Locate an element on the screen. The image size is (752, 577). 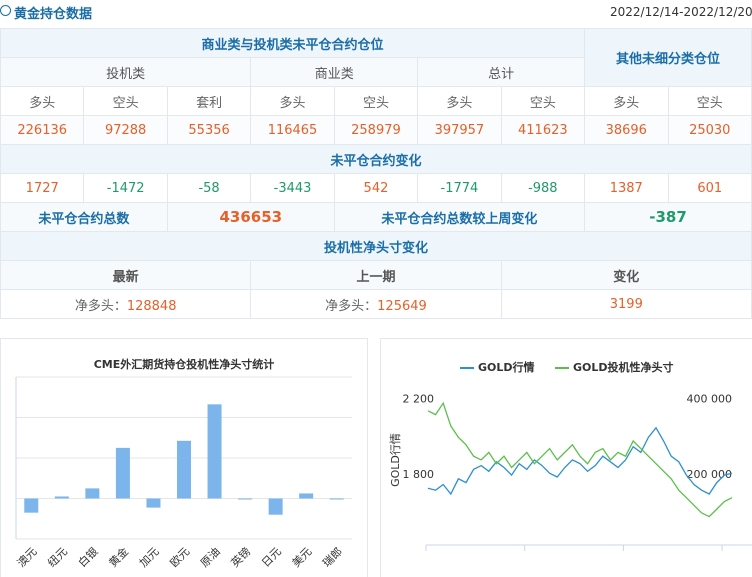
change: -1774 is located at coordinates (459, 188).